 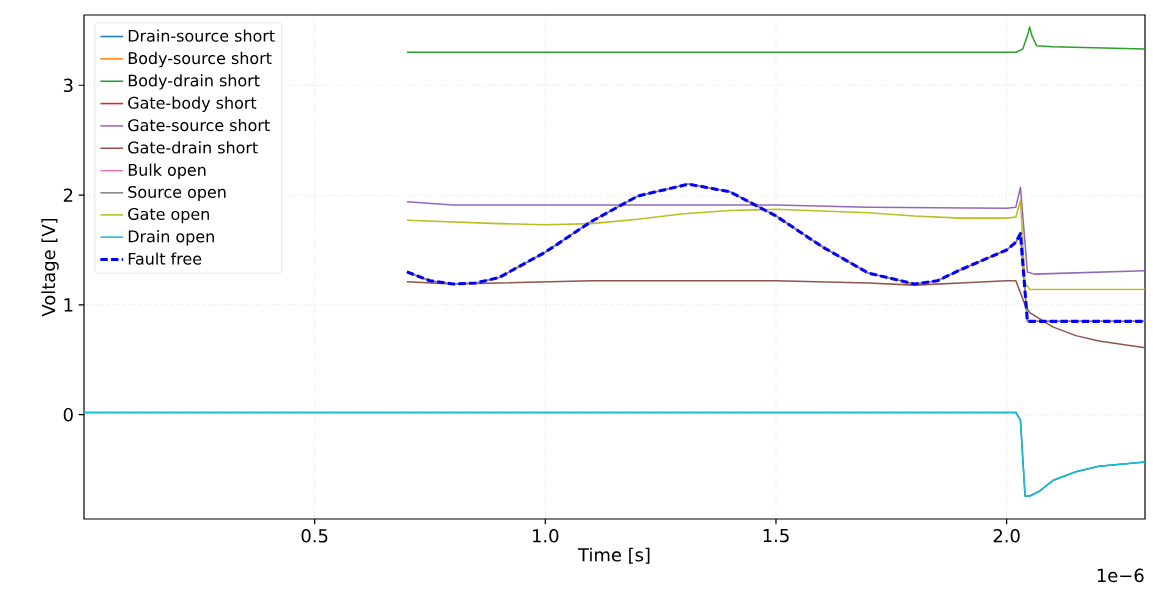 I want to click on legend-label: Drain-source short, so click(x=201, y=35).